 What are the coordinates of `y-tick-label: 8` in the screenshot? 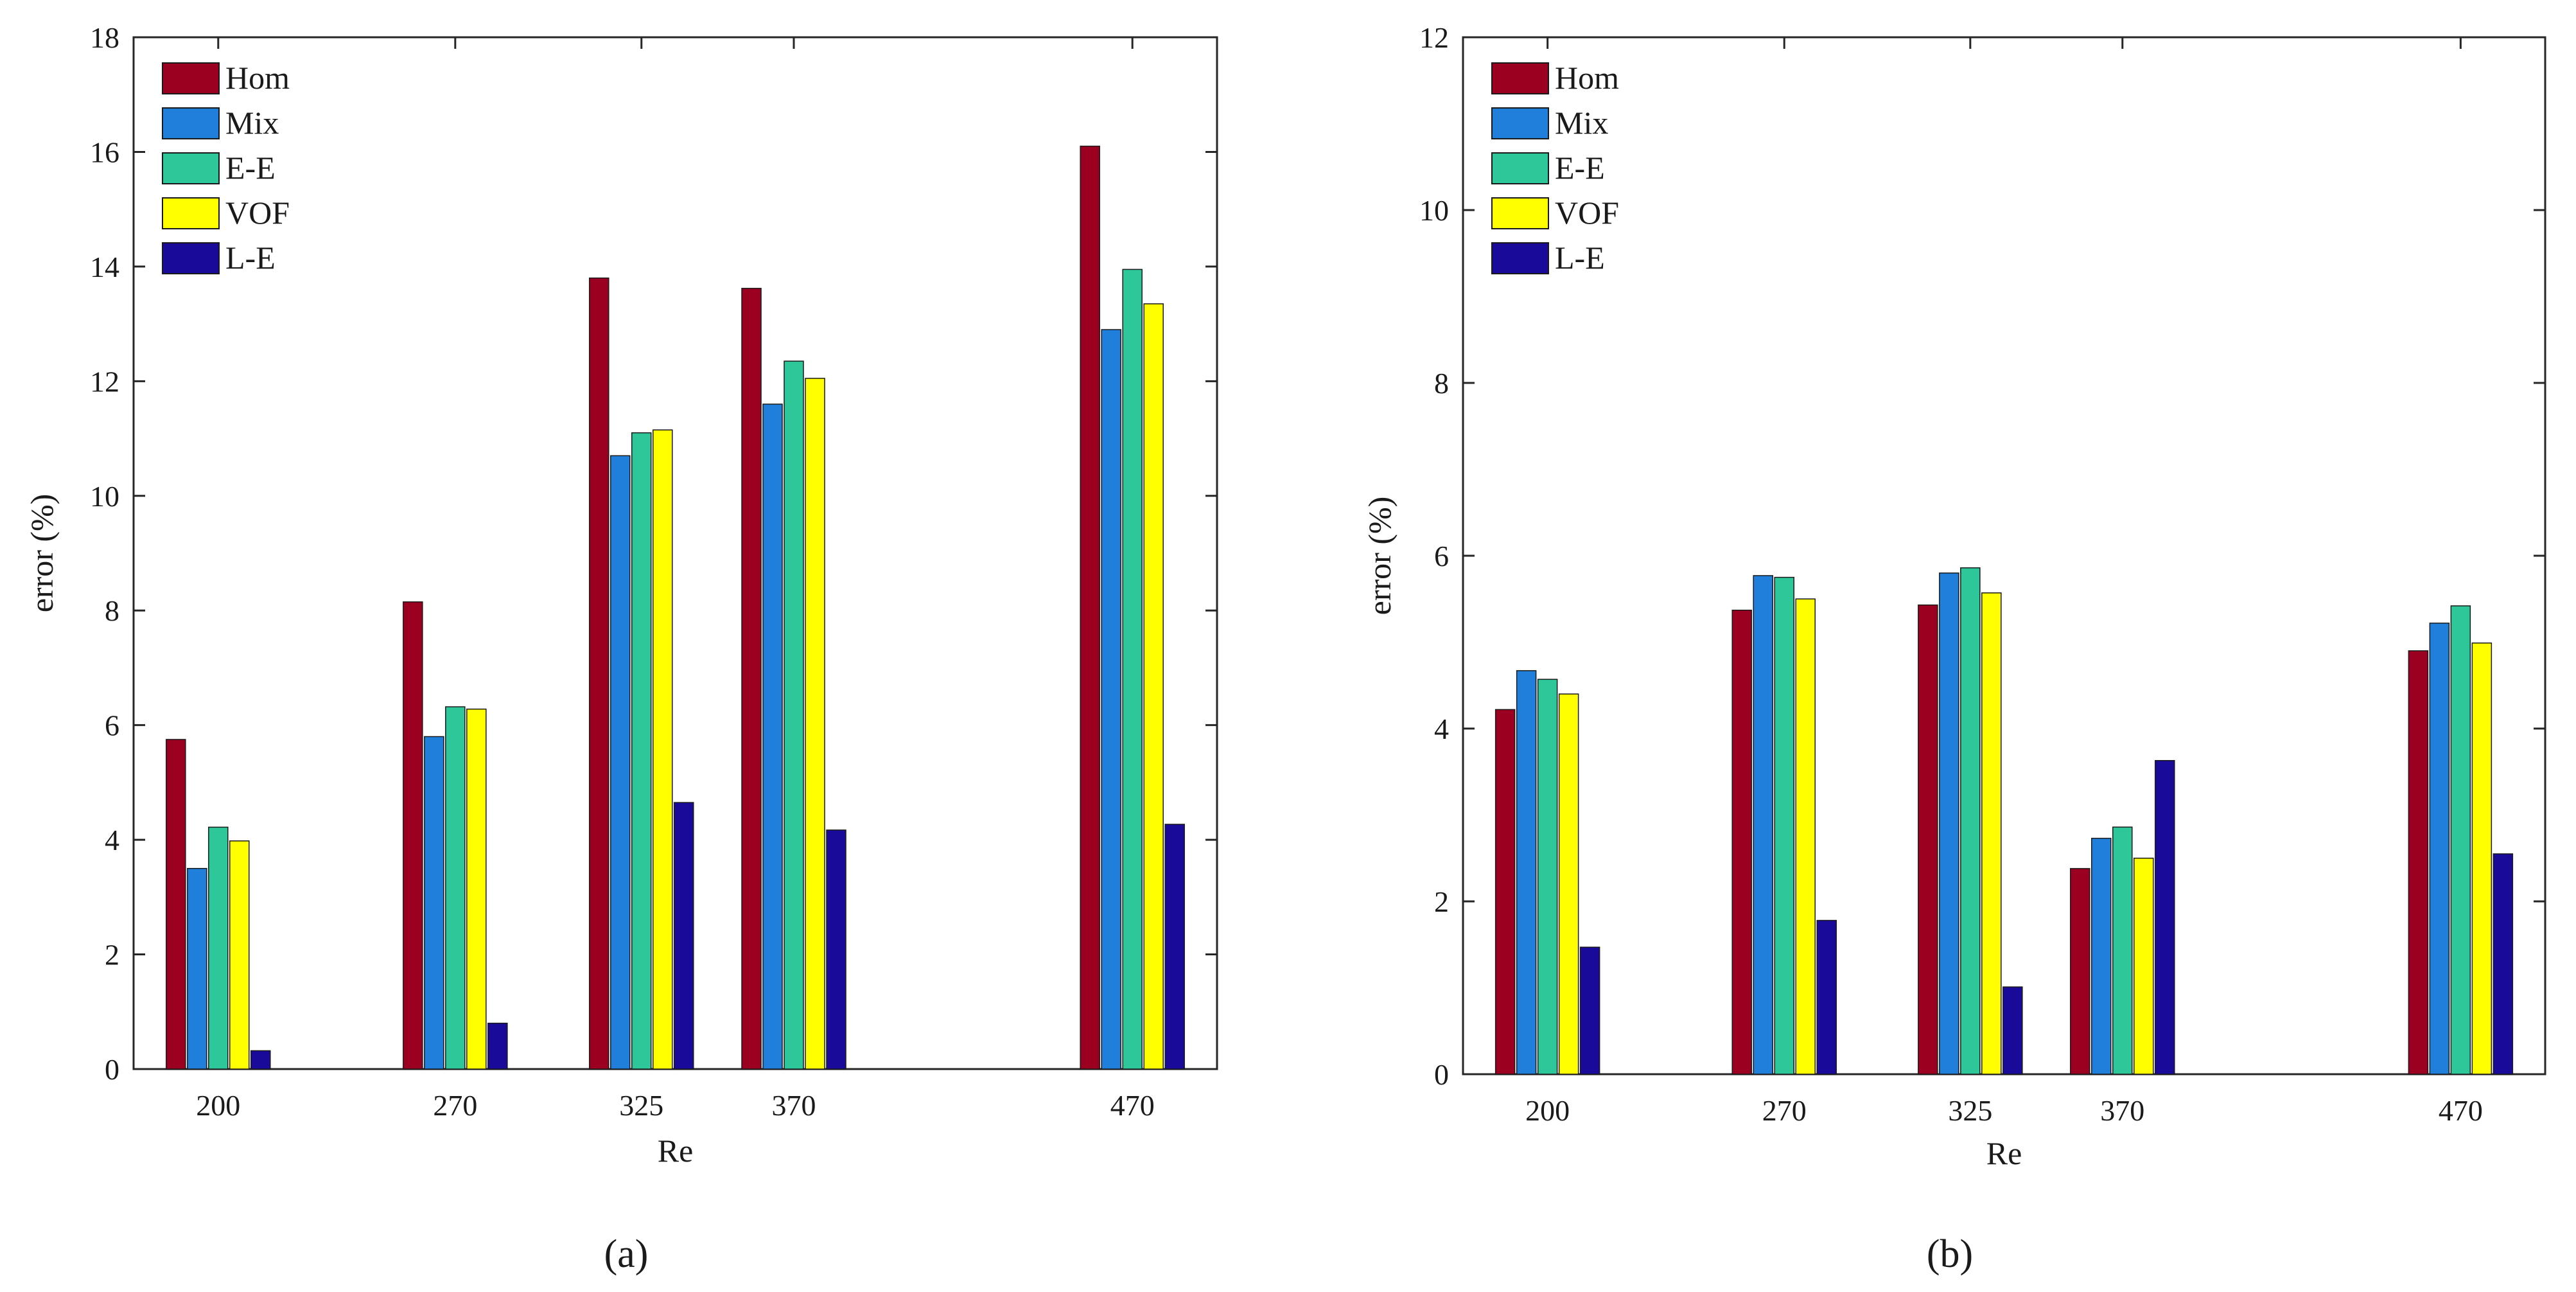 It's located at (1441, 383).